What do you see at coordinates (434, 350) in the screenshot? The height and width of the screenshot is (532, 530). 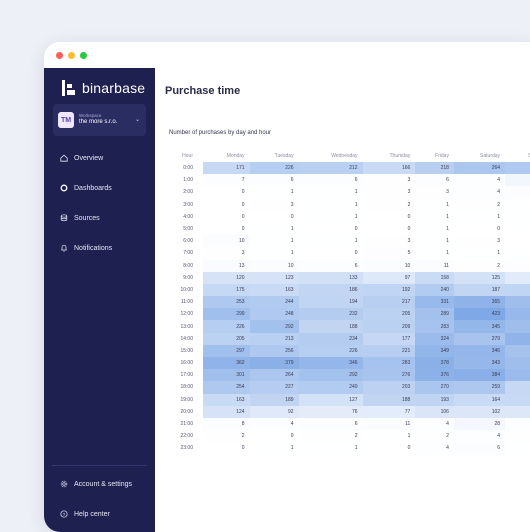 I see `heatmap-cell: 349` at bounding box center [434, 350].